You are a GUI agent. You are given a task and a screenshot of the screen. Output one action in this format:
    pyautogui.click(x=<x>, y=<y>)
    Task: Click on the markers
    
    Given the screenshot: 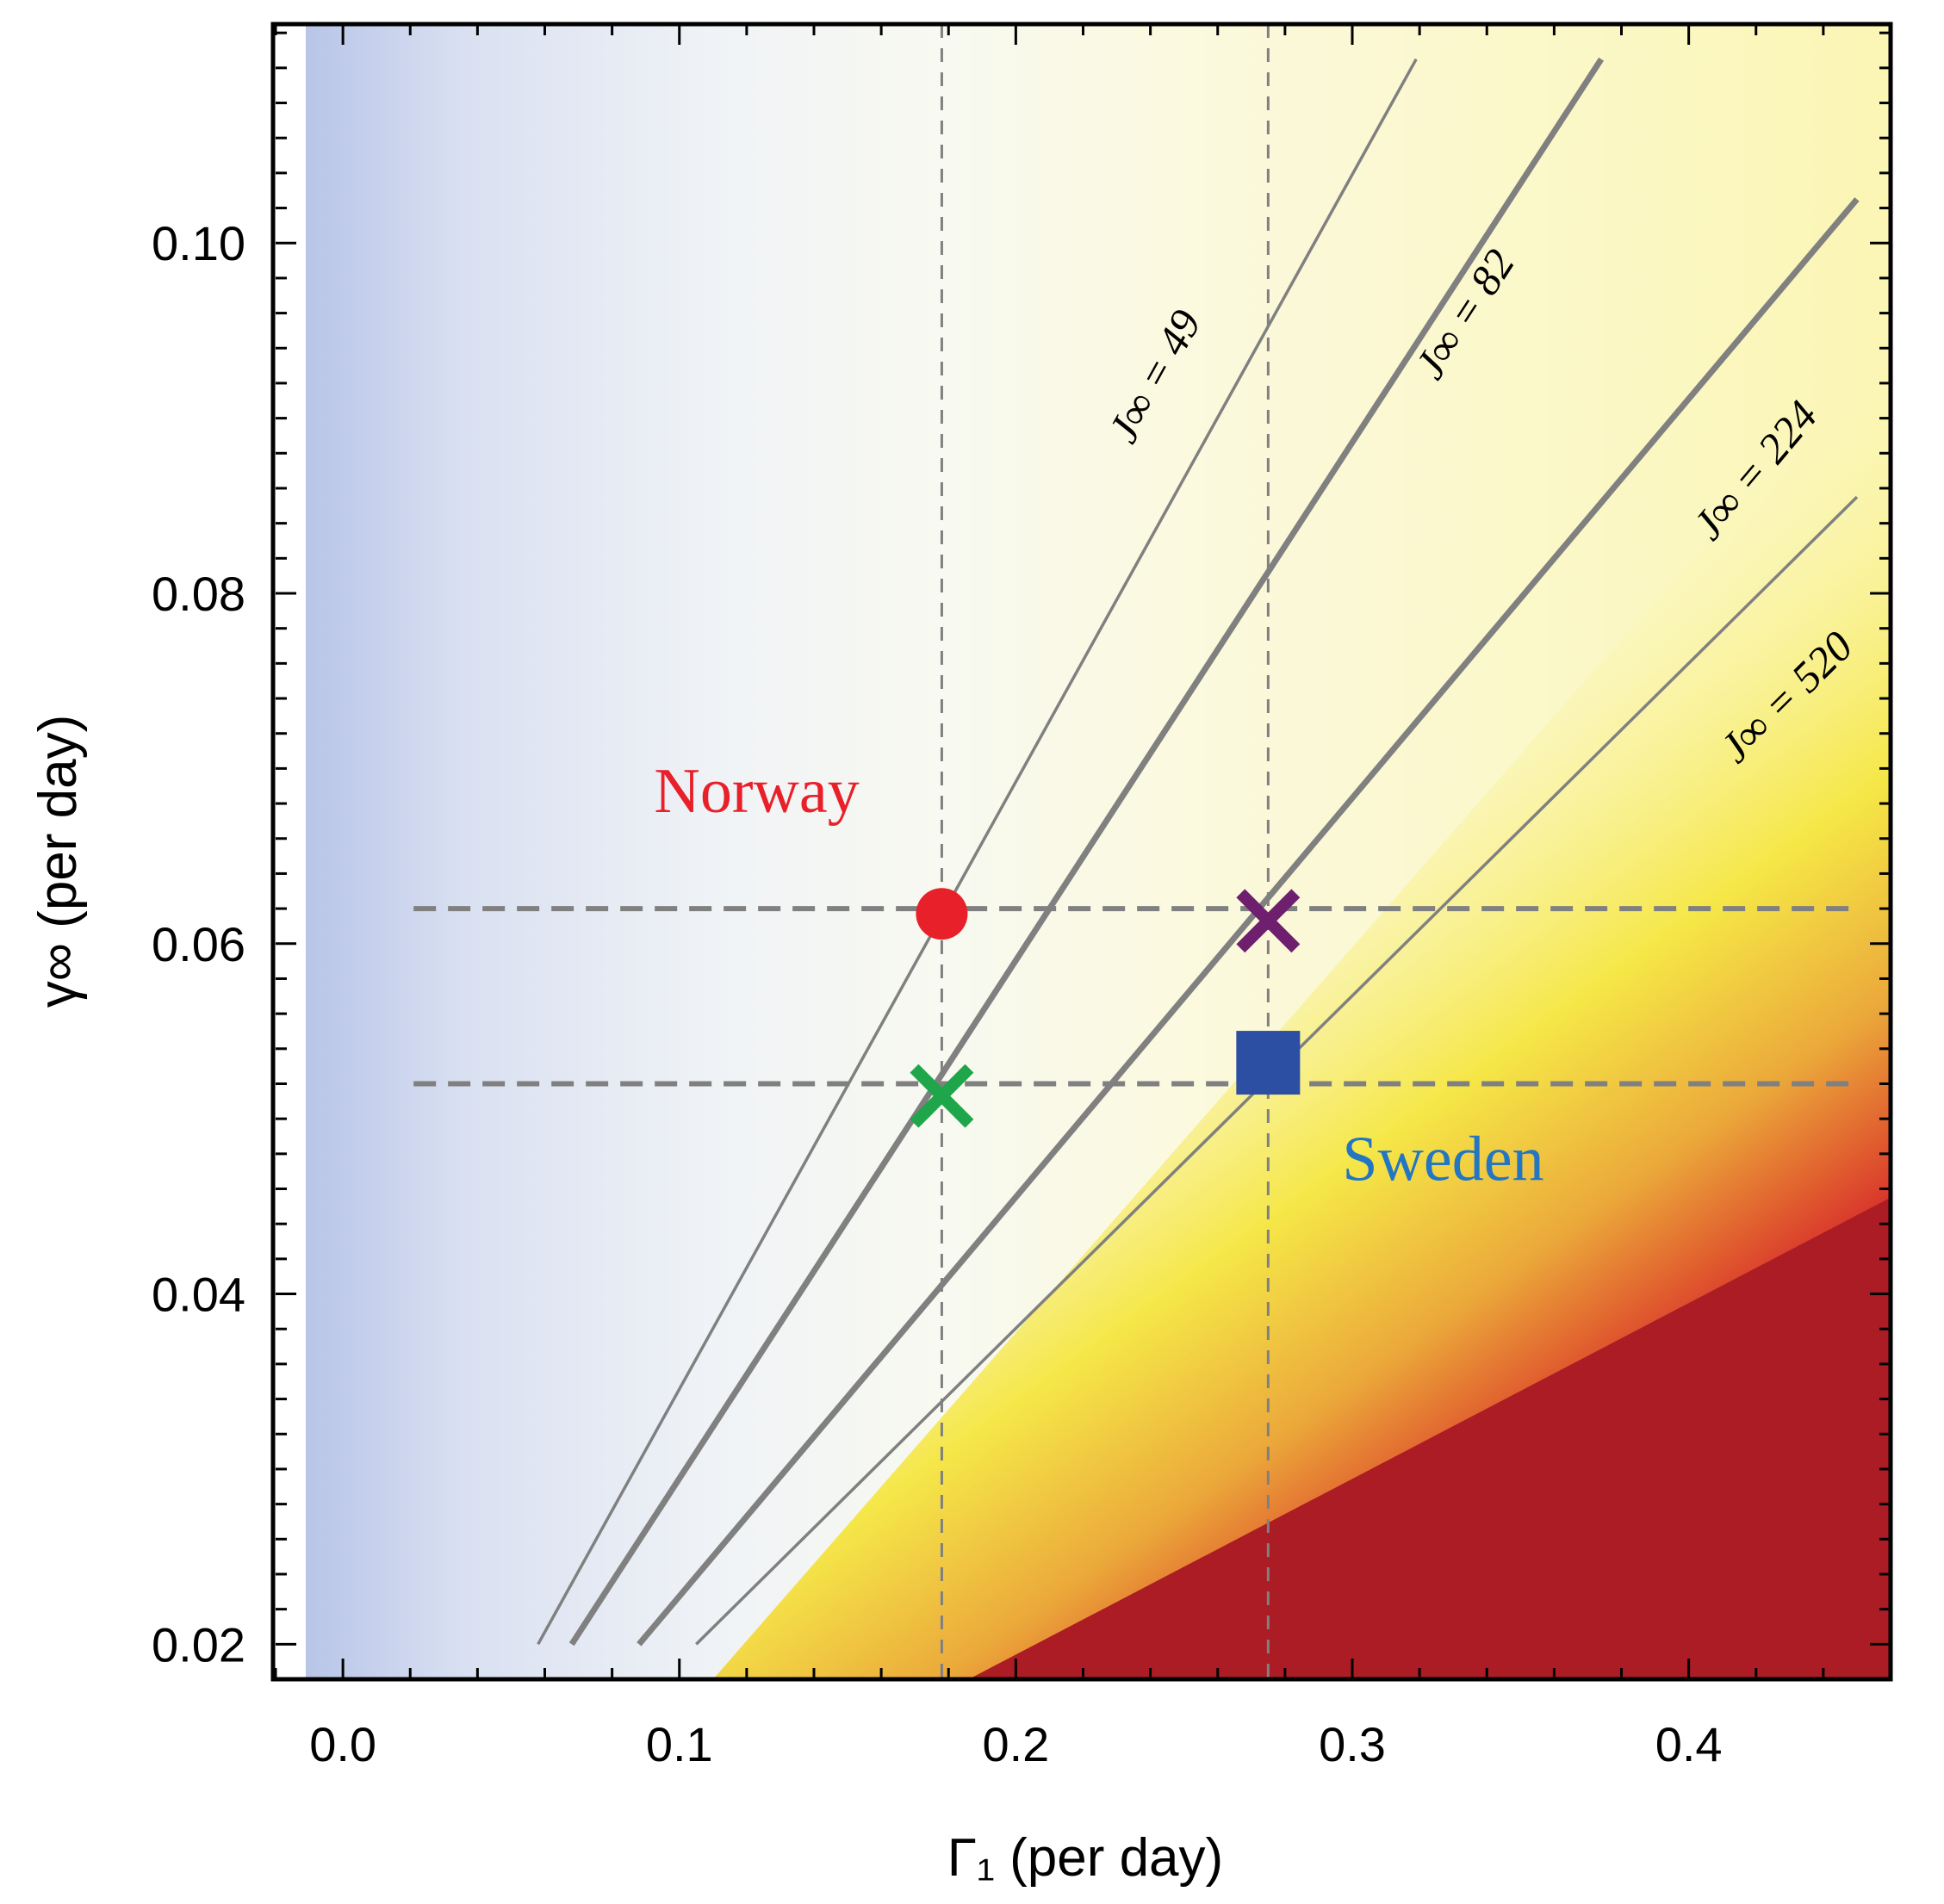 What is the action you would take?
    pyautogui.click(x=1105, y=1008)
    